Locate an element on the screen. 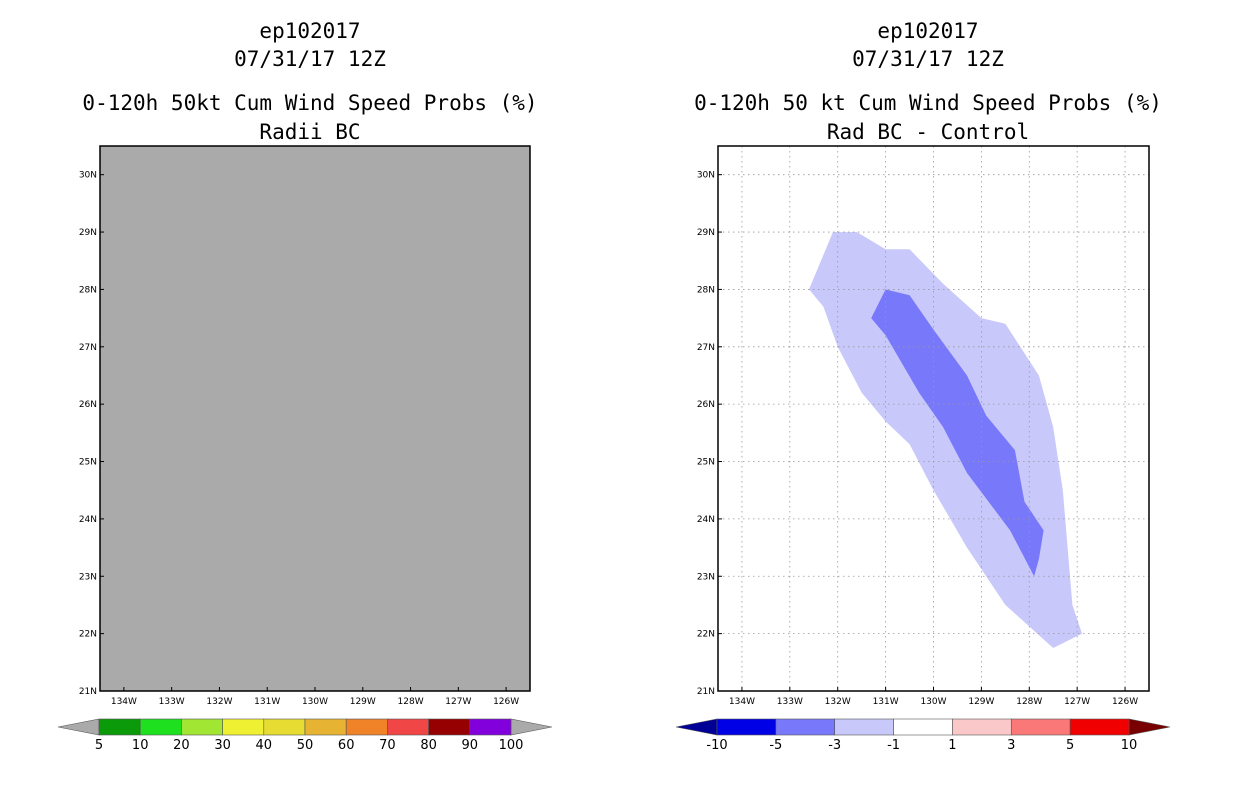 The width and height of the screenshot is (1236, 800). colorbar-label: -10 is located at coordinates (716, 745).